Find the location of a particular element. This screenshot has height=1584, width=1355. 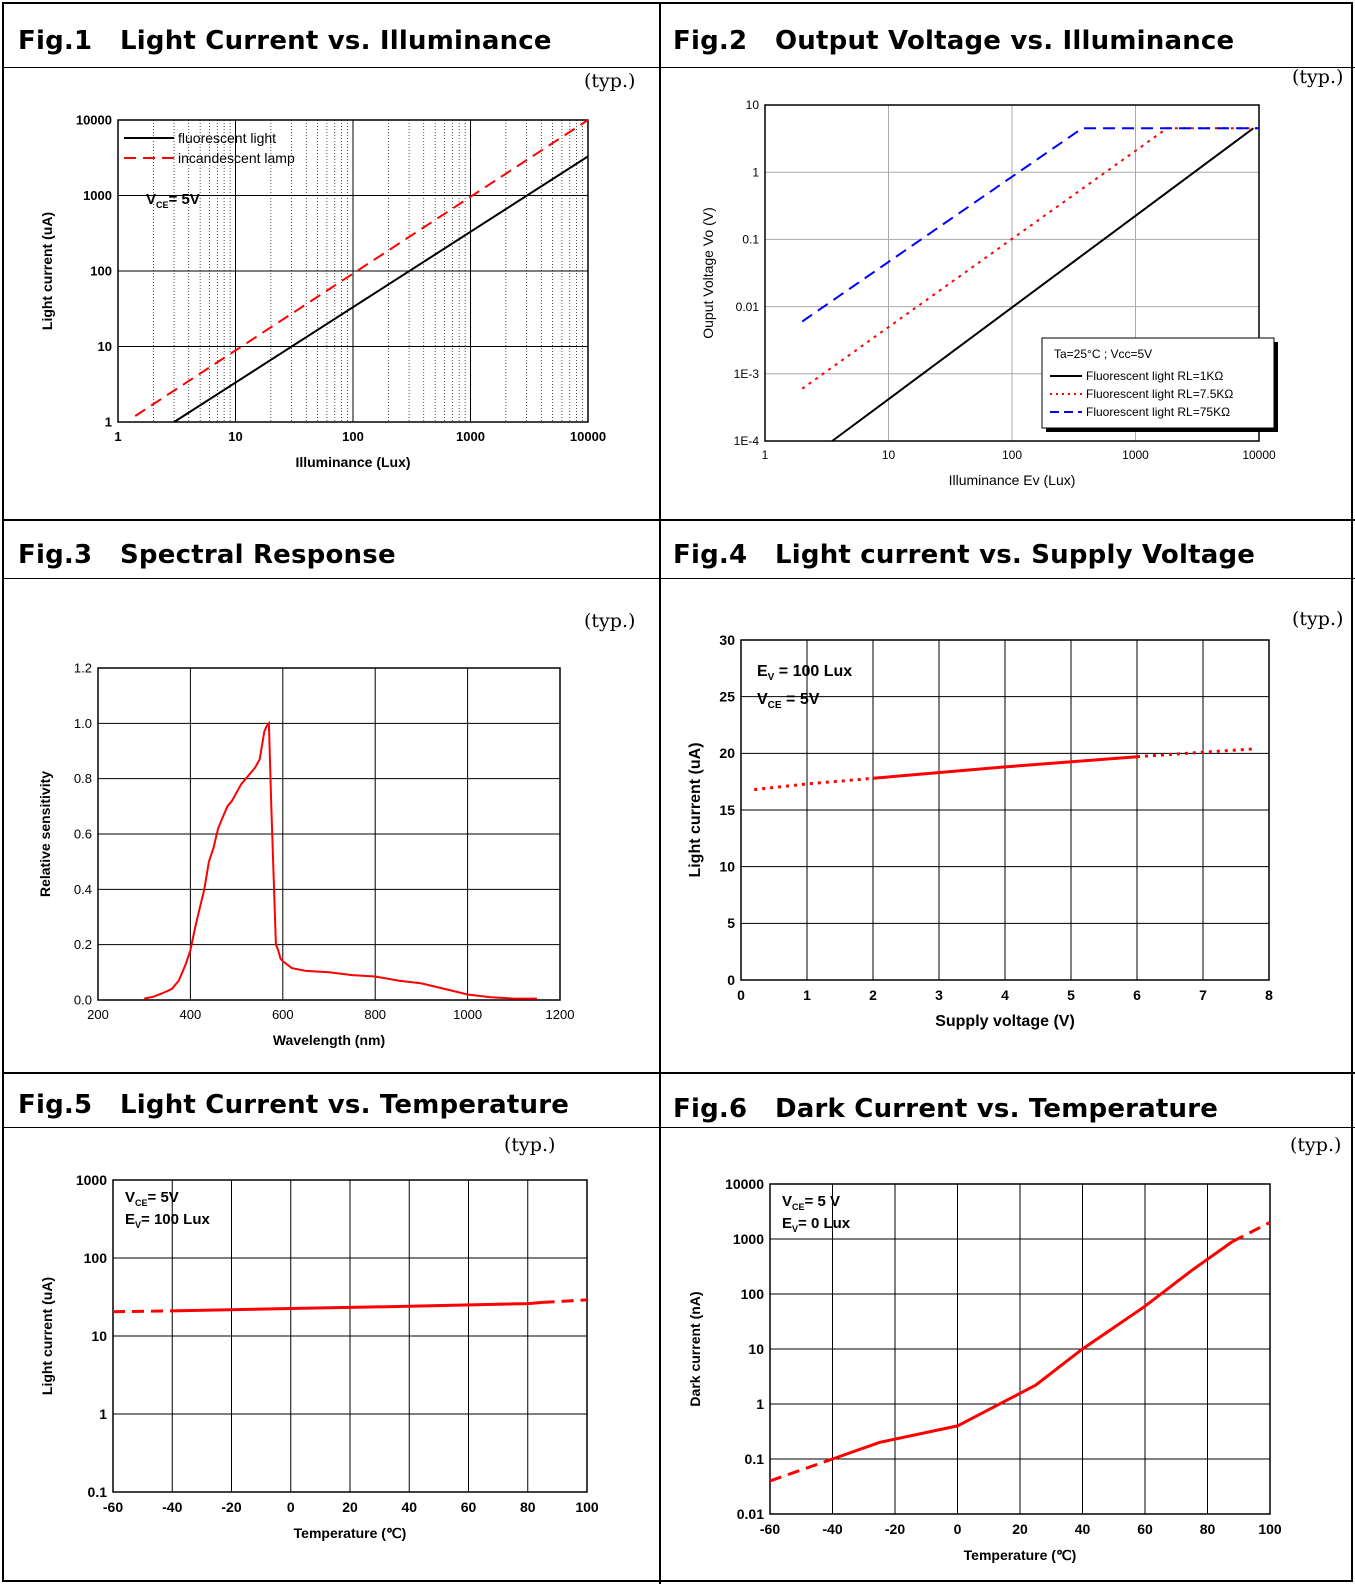

y-axis-label: Ouput Voltage Vo (V) is located at coordinates (708, 273).